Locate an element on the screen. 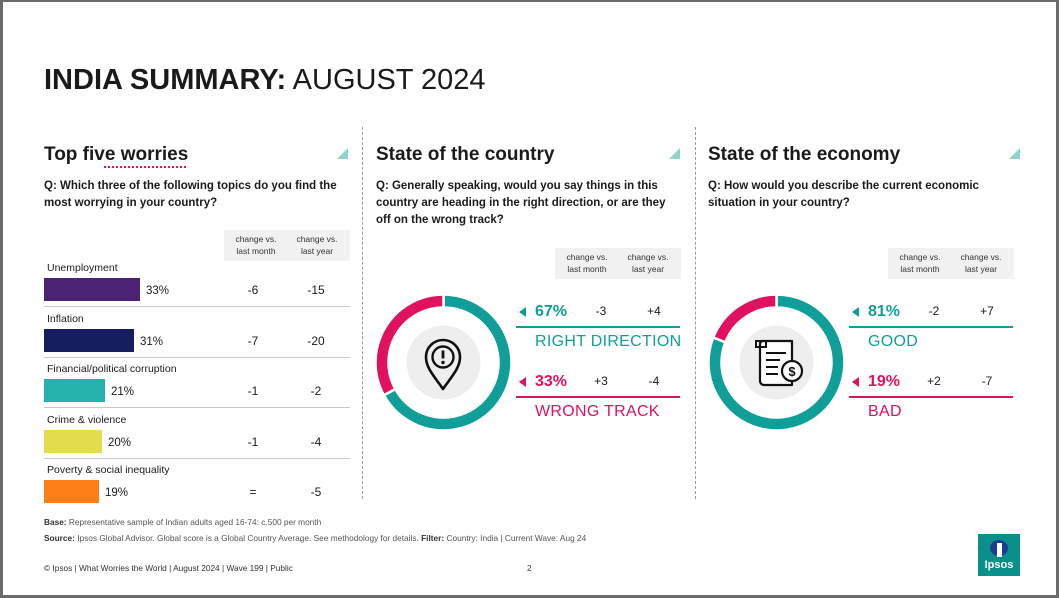 This screenshot has height=598, width=1059. country-change-month-label: change vs. last month is located at coordinates (587, 263).